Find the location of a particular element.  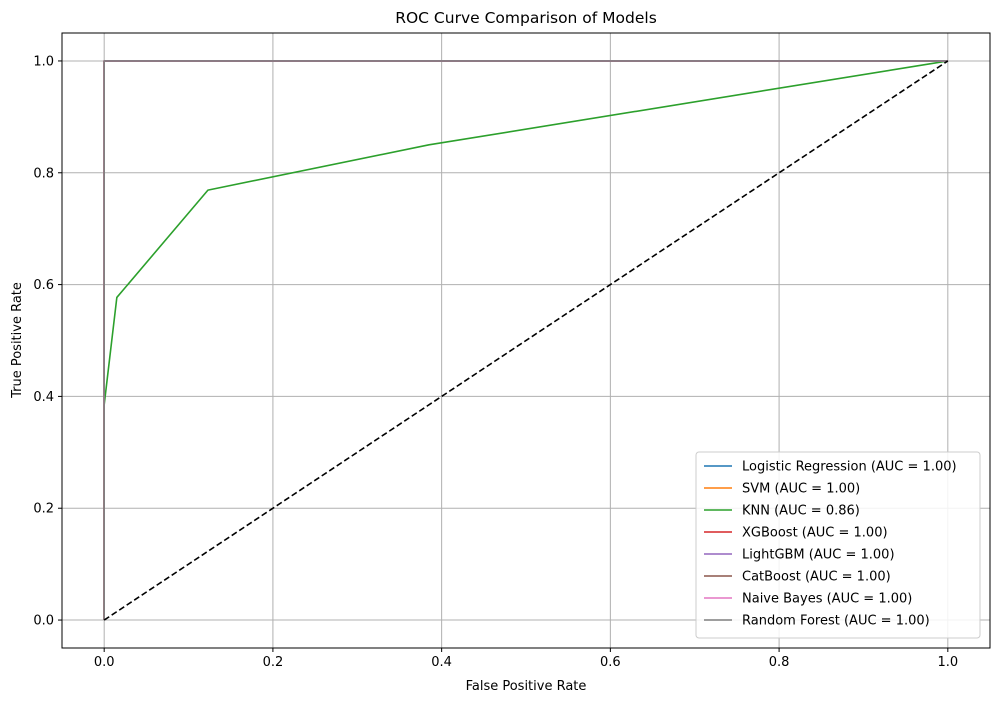

y-tick-label: 0.0 is located at coordinates (43, 621).